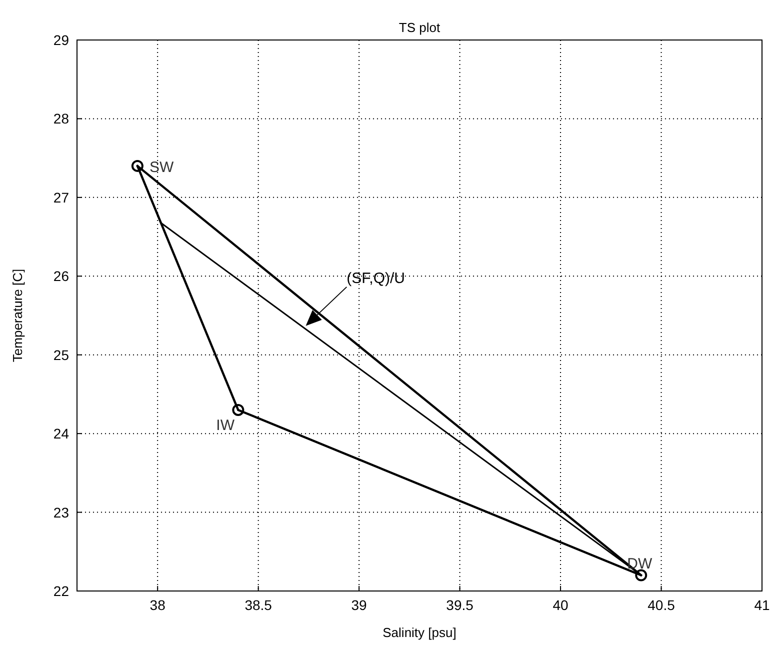 The height and width of the screenshot is (651, 783). I want to click on y-tick-label: 28, so click(61, 118).